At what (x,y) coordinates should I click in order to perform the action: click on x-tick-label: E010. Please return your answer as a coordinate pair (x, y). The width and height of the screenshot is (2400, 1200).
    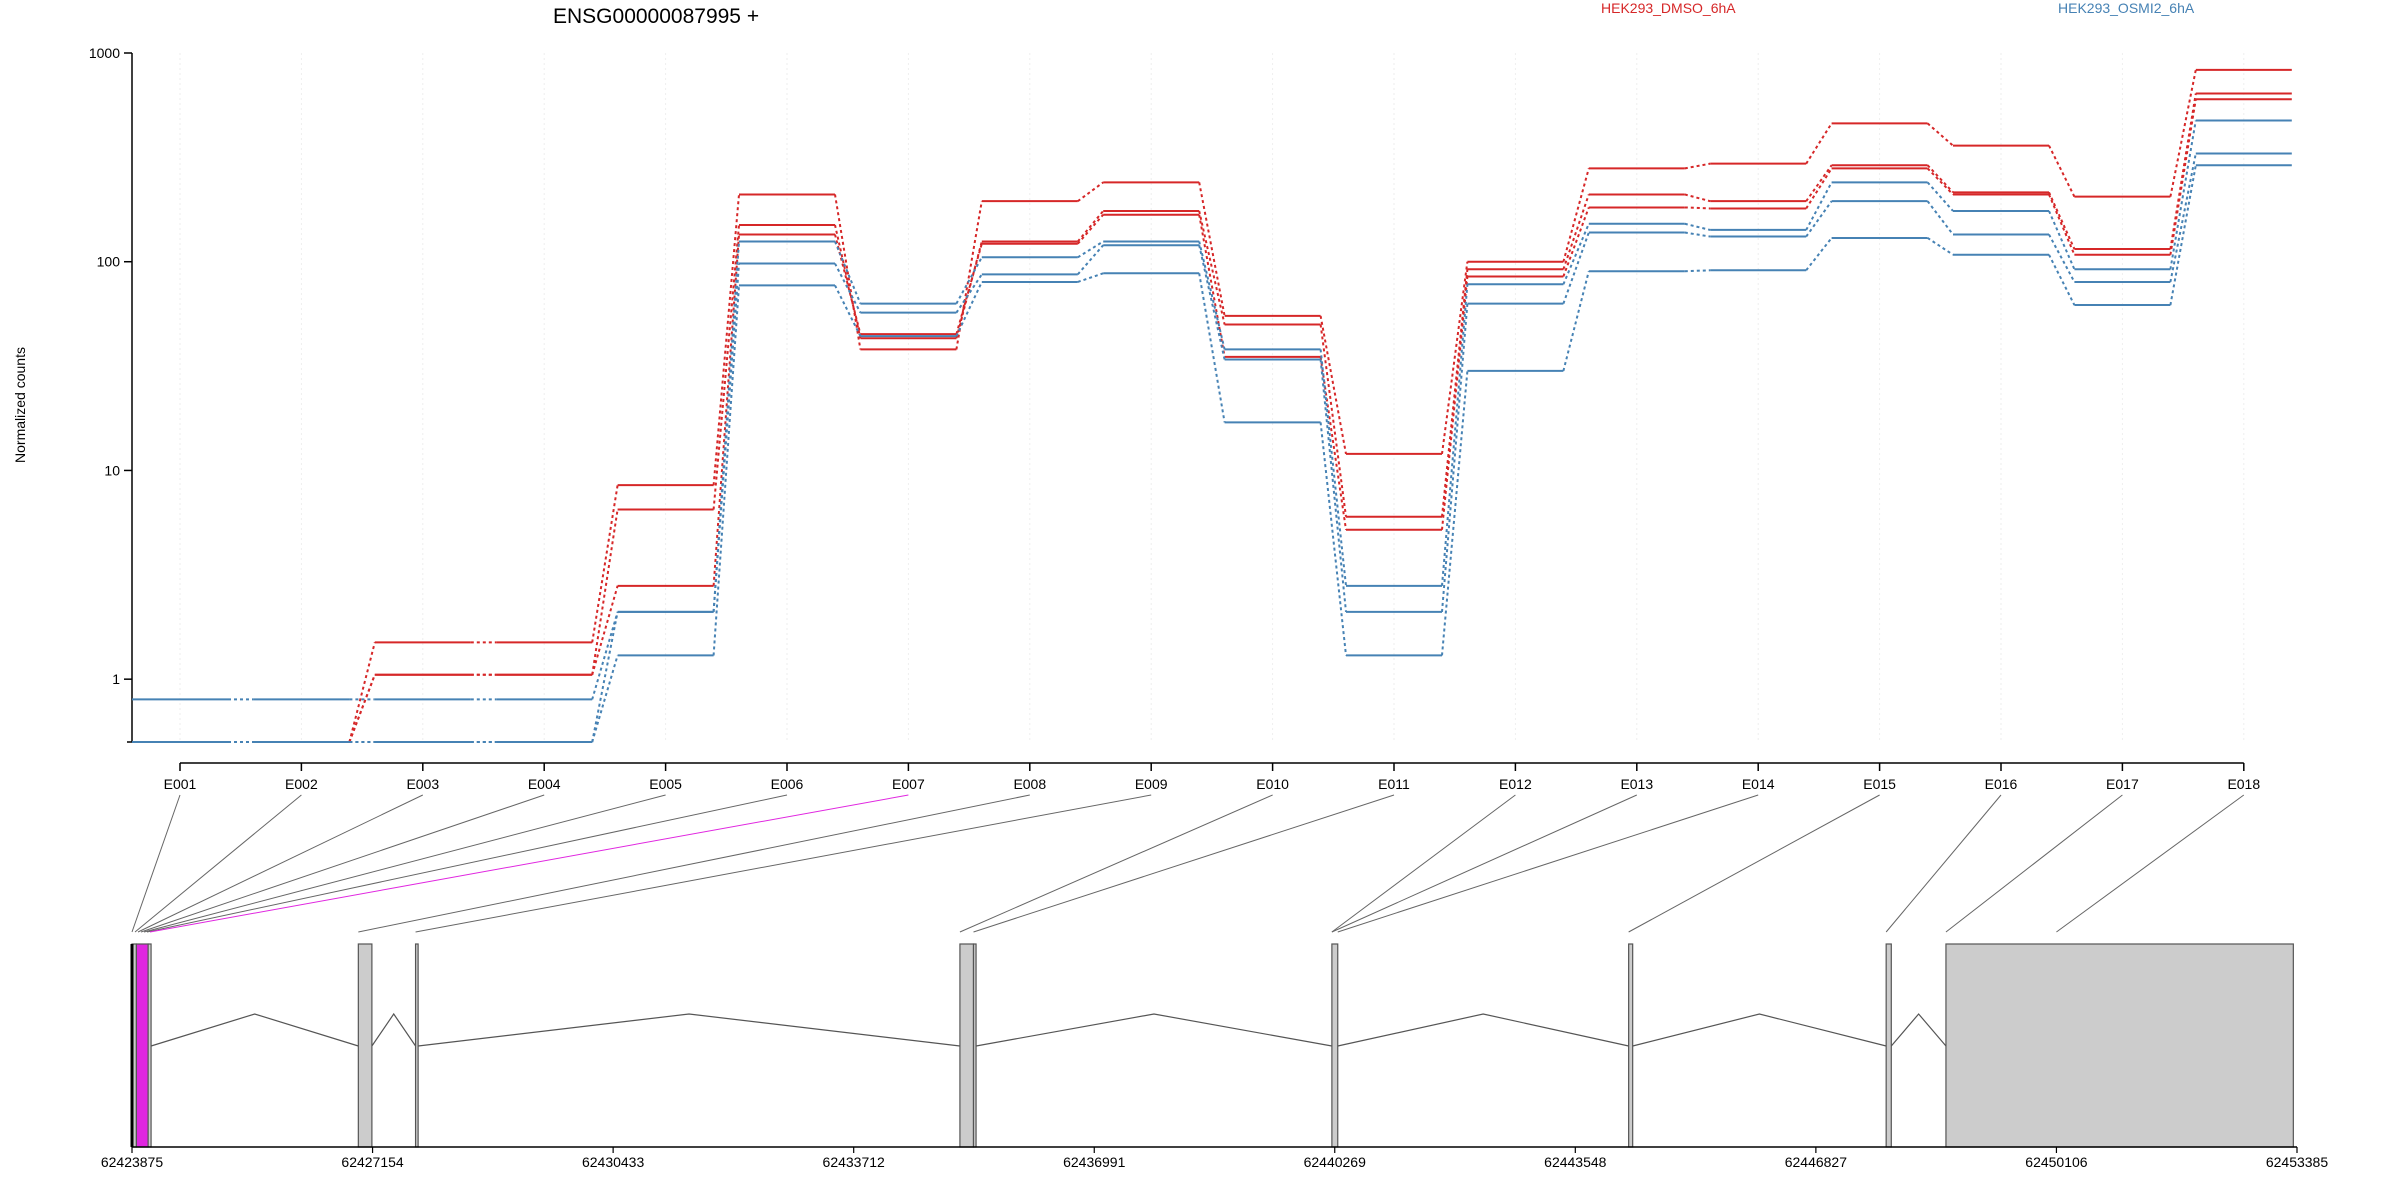
    Looking at the image, I should click on (1272, 784).